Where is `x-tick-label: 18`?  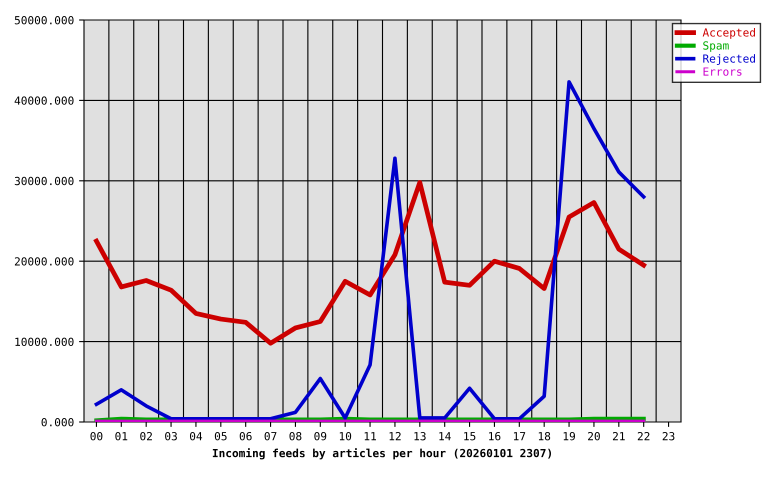
x-tick-label: 18 is located at coordinates (544, 436).